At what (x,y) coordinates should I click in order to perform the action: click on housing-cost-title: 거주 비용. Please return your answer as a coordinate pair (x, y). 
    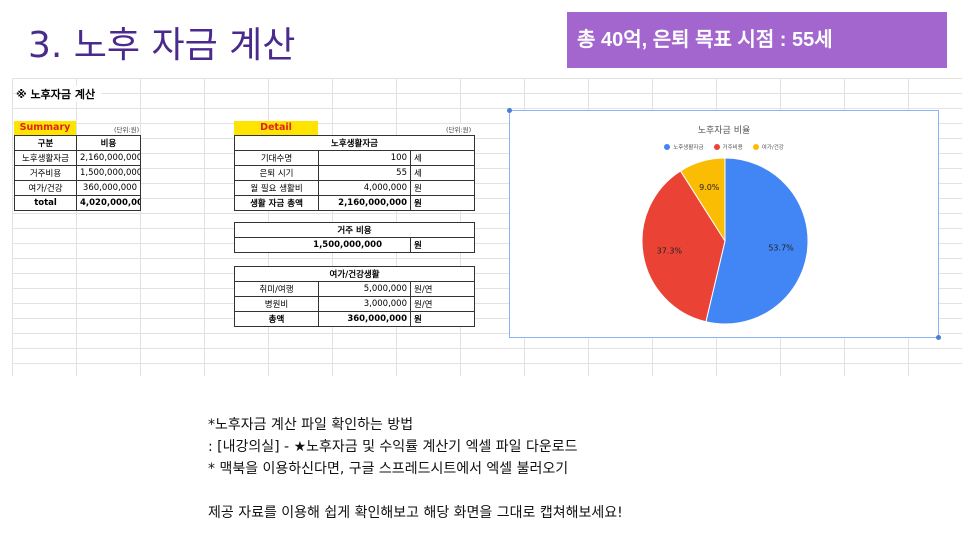
    Looking at the image, I should click on (354, 230).